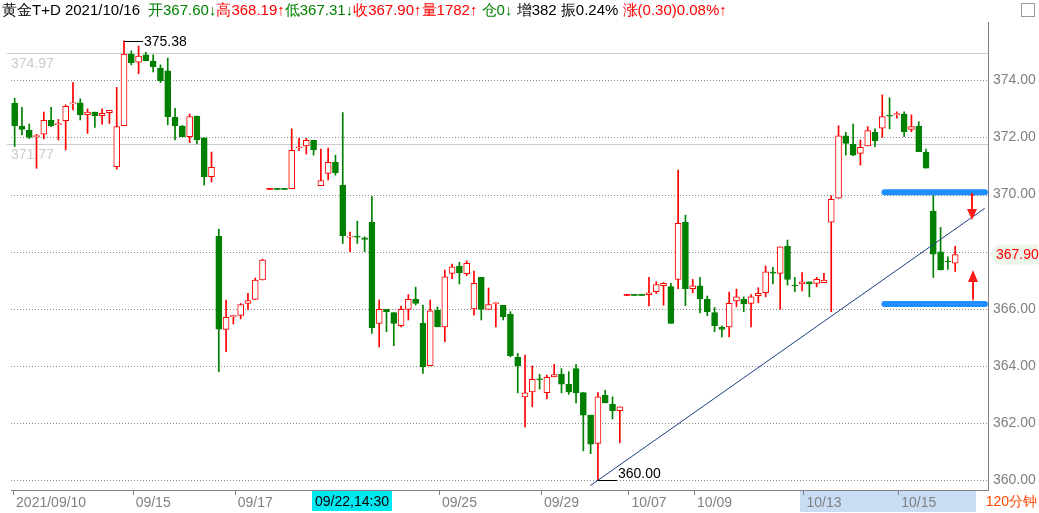 The height and width of the screenshot is (513, 1039). Describe the element at coordinates (1015, 79) in the screenshot. I see `y-tick-label: 374.00` at that location.